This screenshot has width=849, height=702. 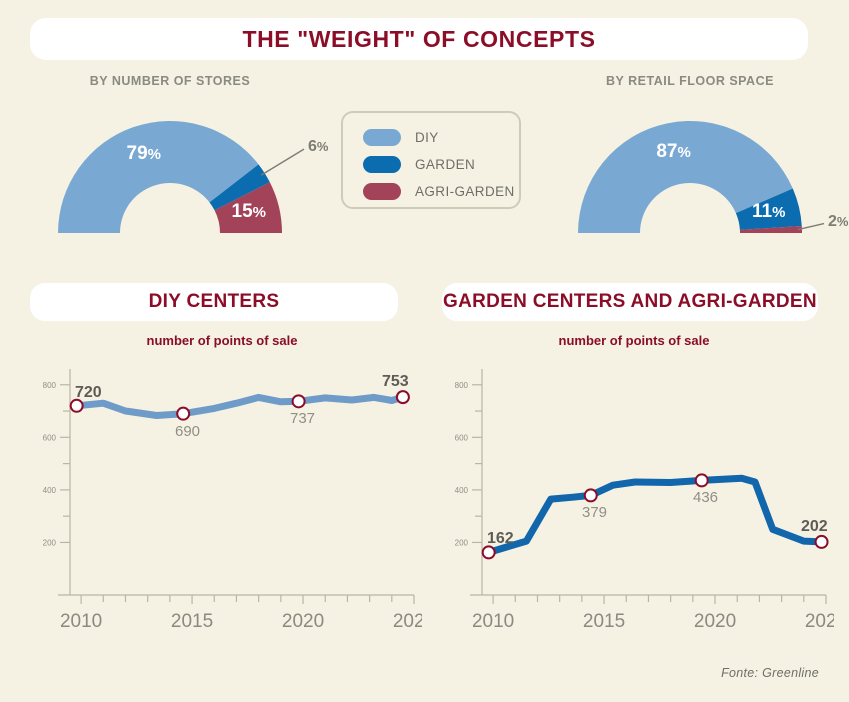 I want to click on data-point-value-label: 379, so click(x=595, y=512).